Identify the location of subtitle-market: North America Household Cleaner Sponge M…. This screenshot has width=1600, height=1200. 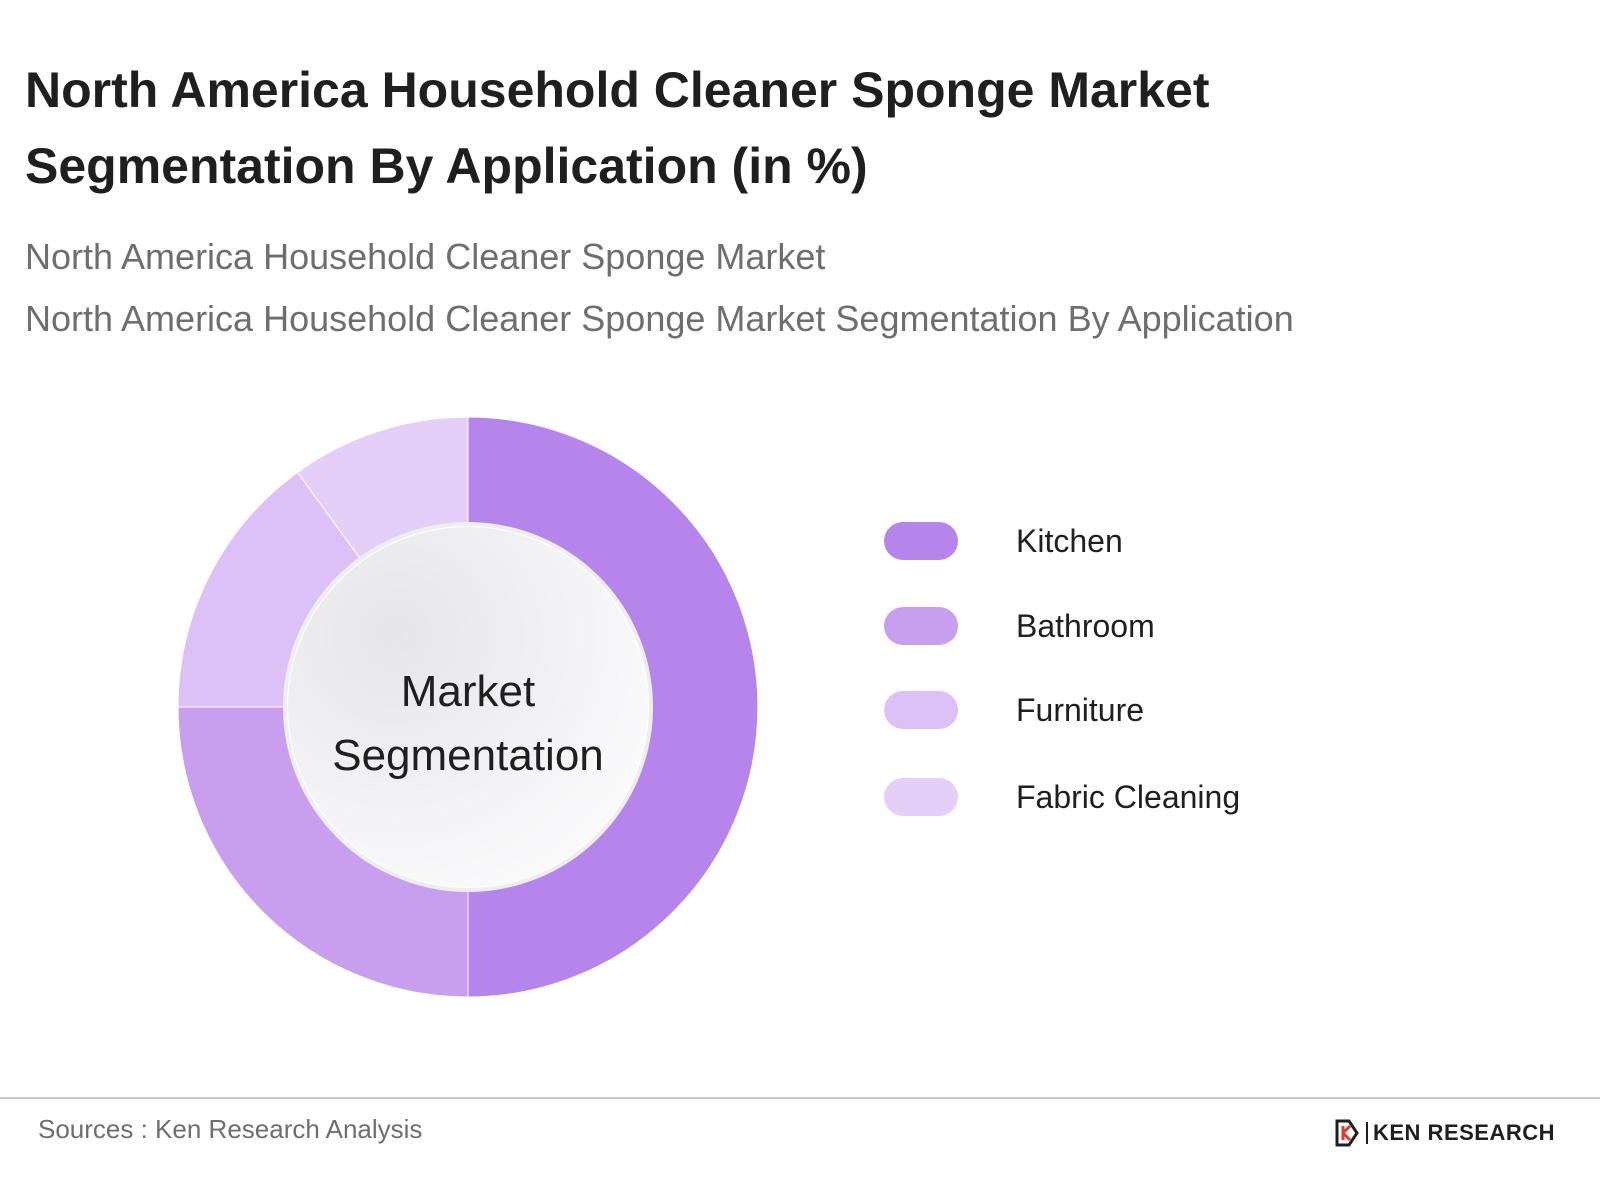
(425, 256).